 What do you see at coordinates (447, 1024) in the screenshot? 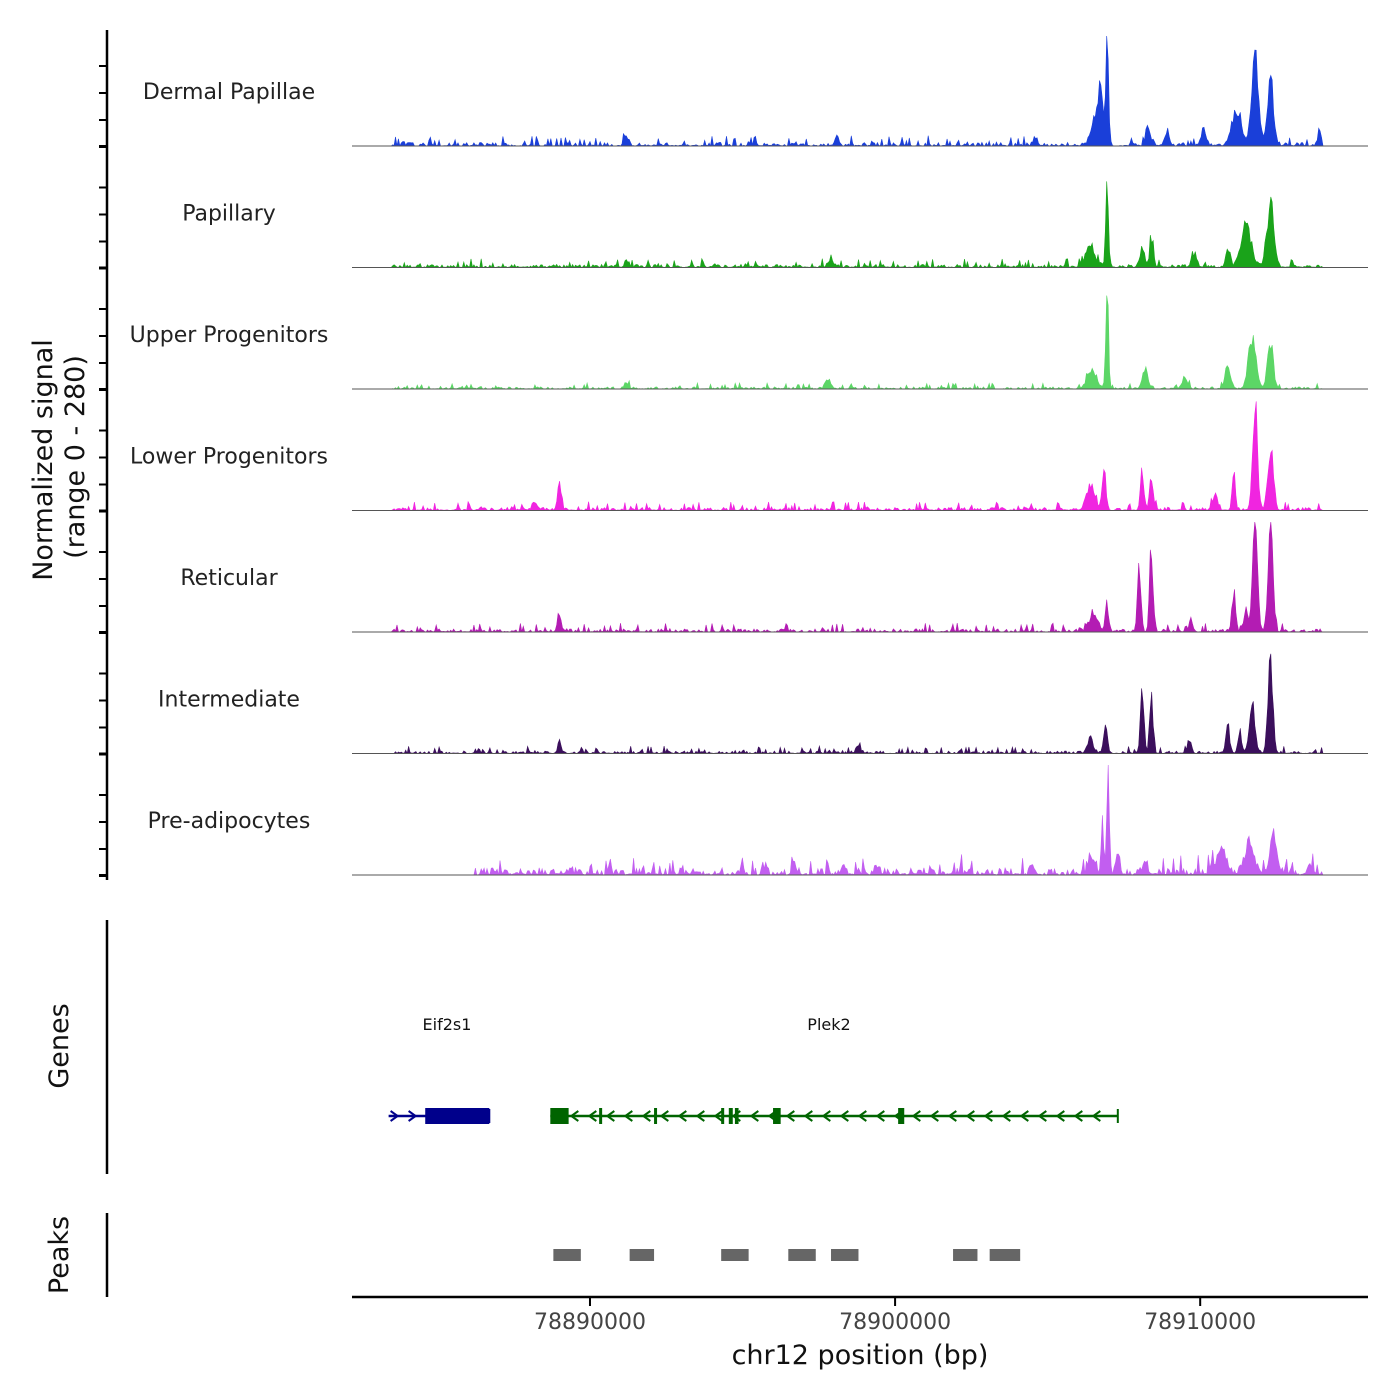
I see `gene-label: Eif2s1` at bounding box center [447, 1024].